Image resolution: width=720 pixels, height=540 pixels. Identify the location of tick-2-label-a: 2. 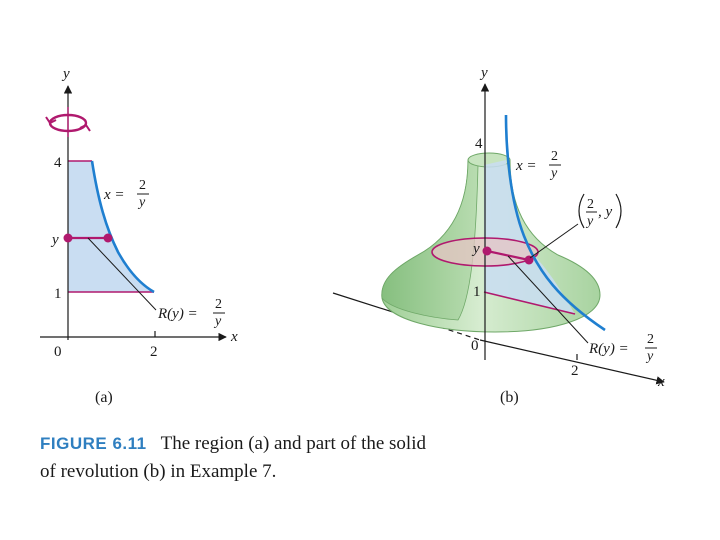
(154, 352).